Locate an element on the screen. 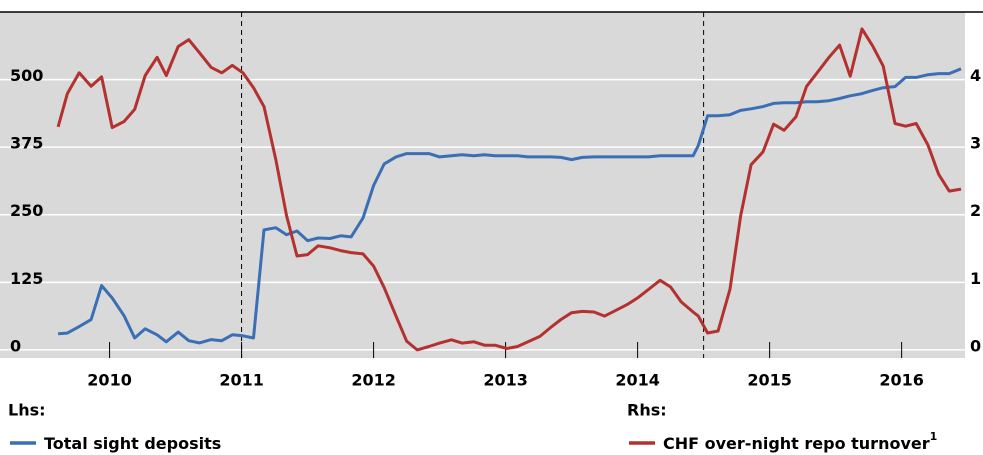 The width and height of the screenshot is (983, 455). legend-note: 1 is located at coordinates (934, 436).